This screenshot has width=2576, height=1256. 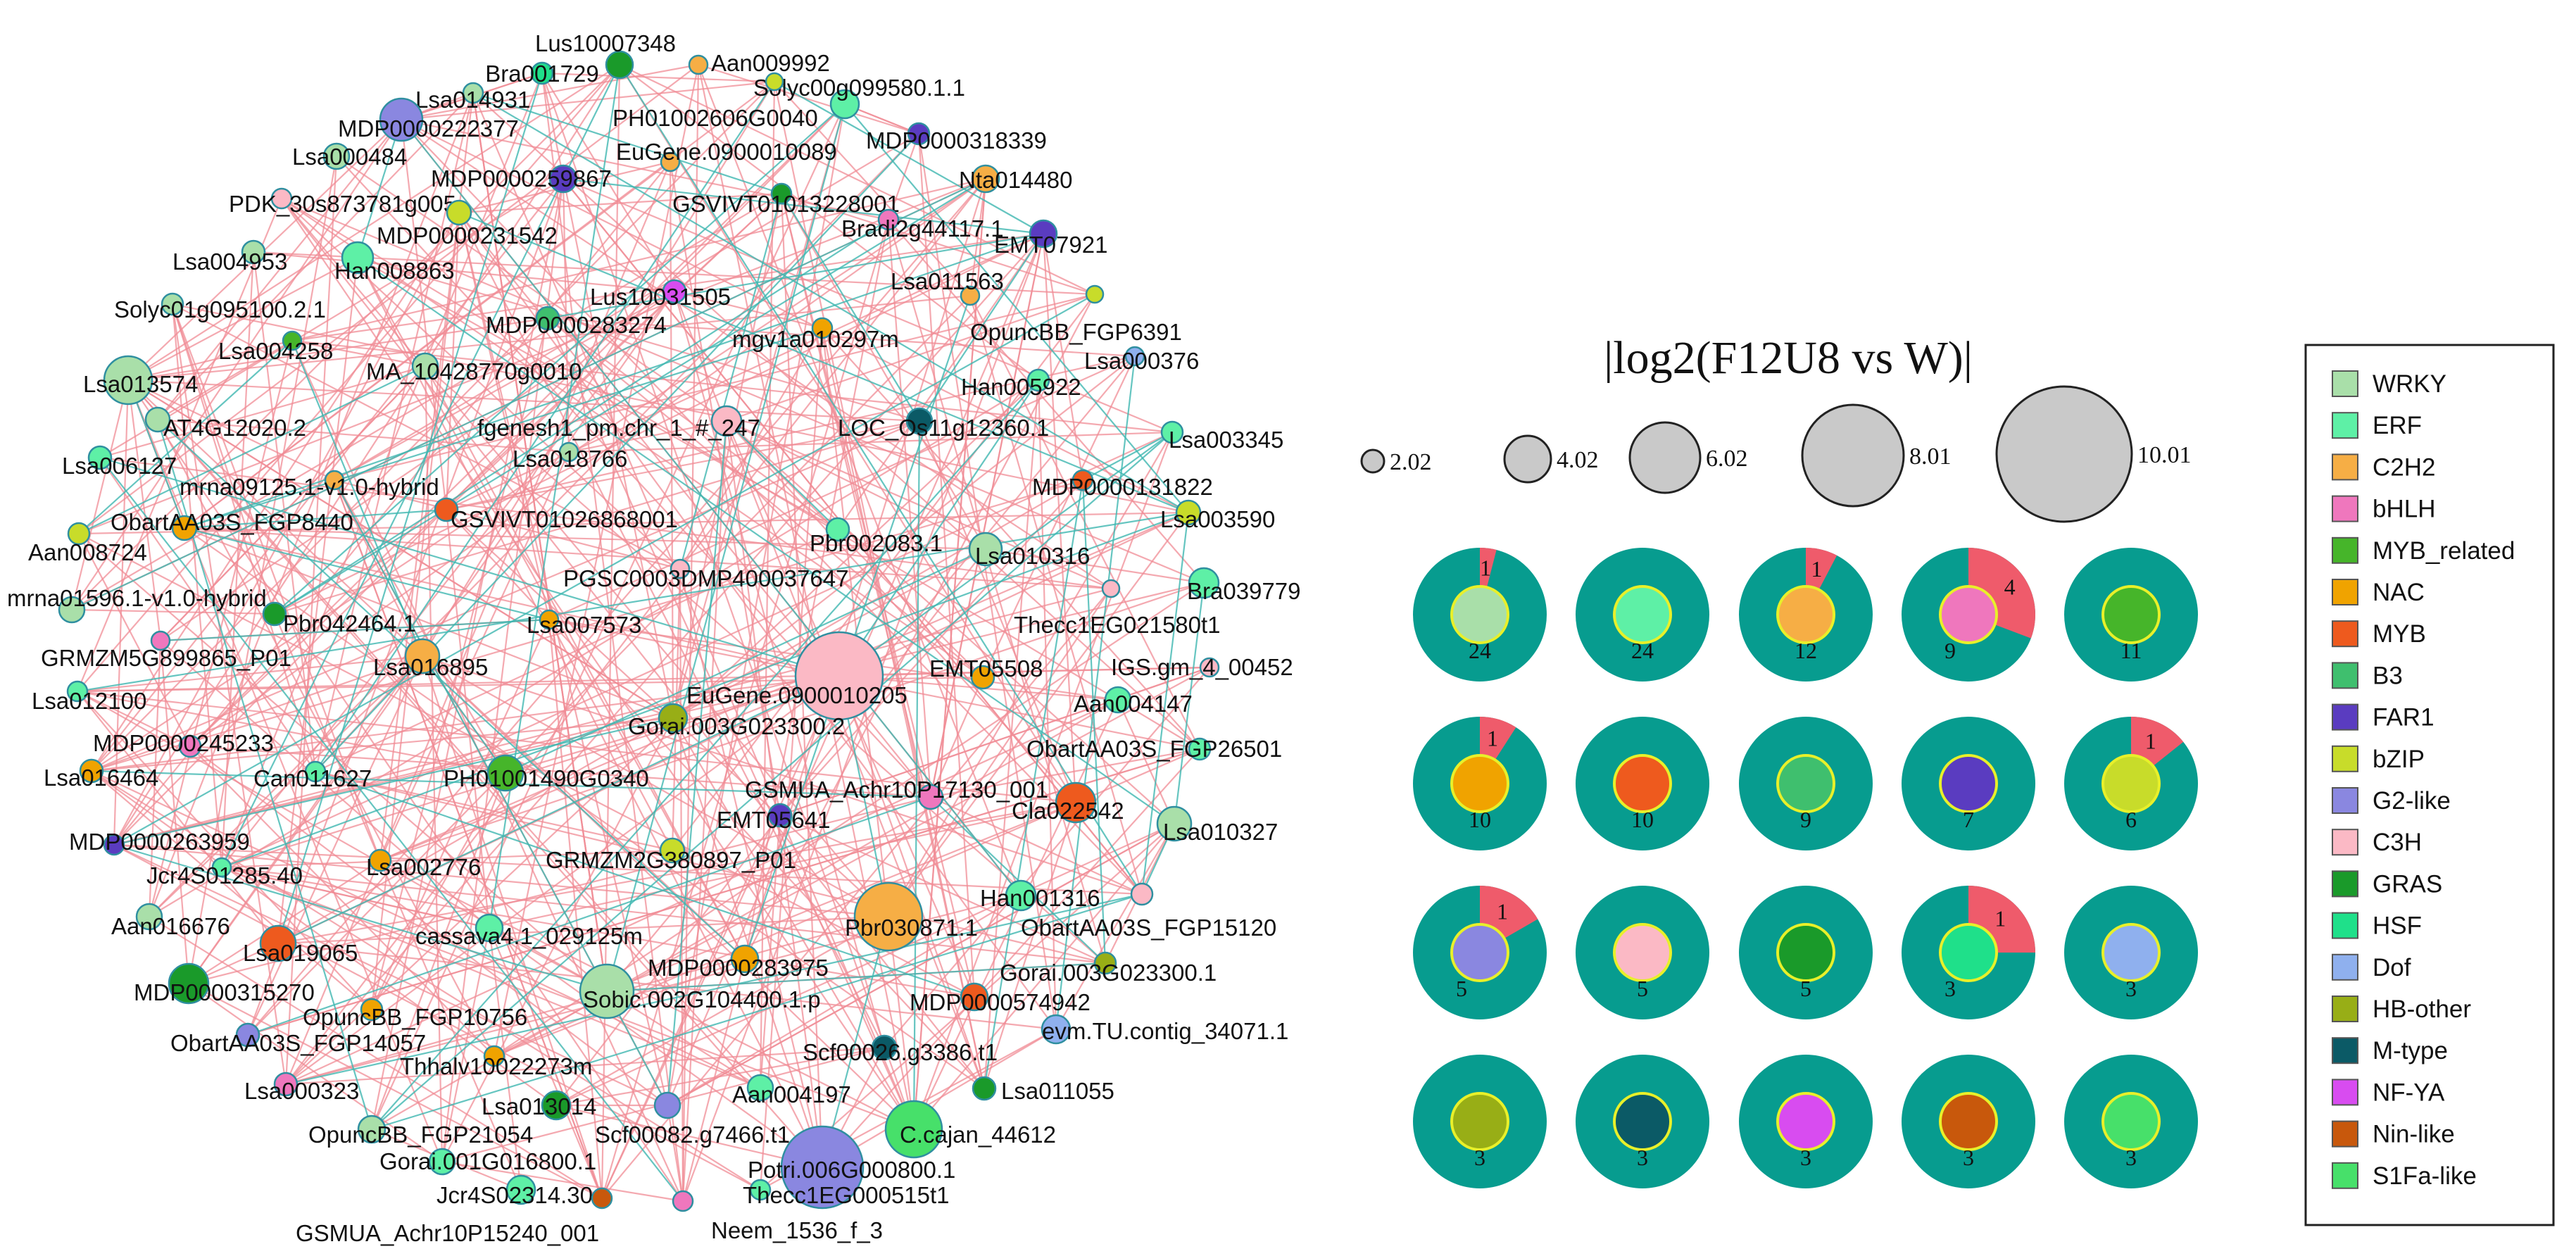 What do you see at coordinates (514, 1191) in the screenshot?
I see `node-jcr4s02314-30: Jcr4S02314.30` at bounding box center [514, 1191].